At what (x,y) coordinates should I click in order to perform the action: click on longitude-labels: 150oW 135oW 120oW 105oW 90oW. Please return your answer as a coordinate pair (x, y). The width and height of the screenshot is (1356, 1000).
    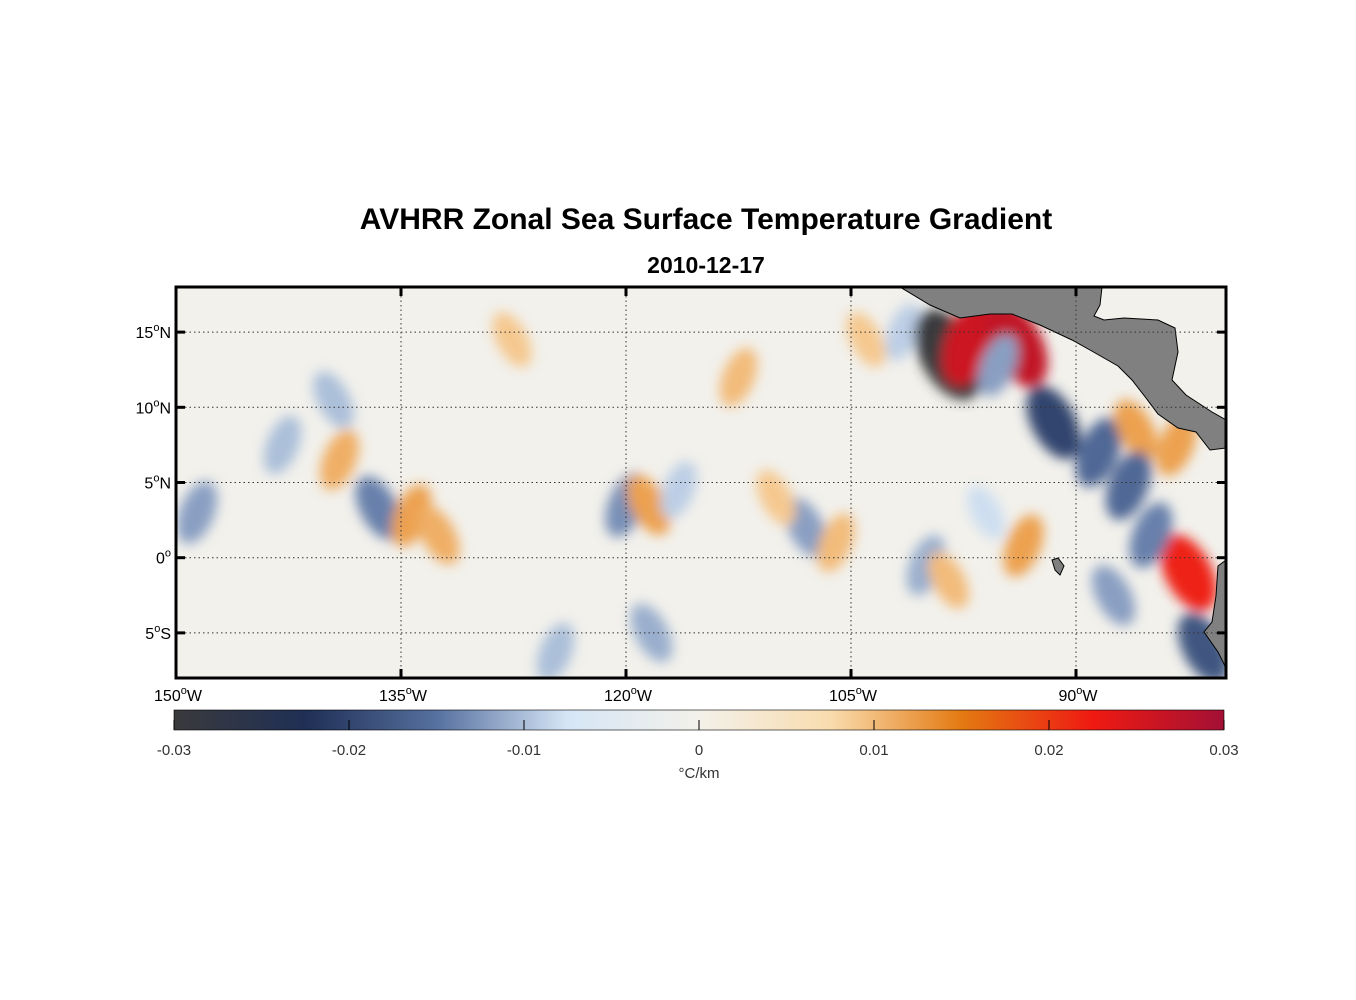
    Looking at the image, I should click on (626, 695).